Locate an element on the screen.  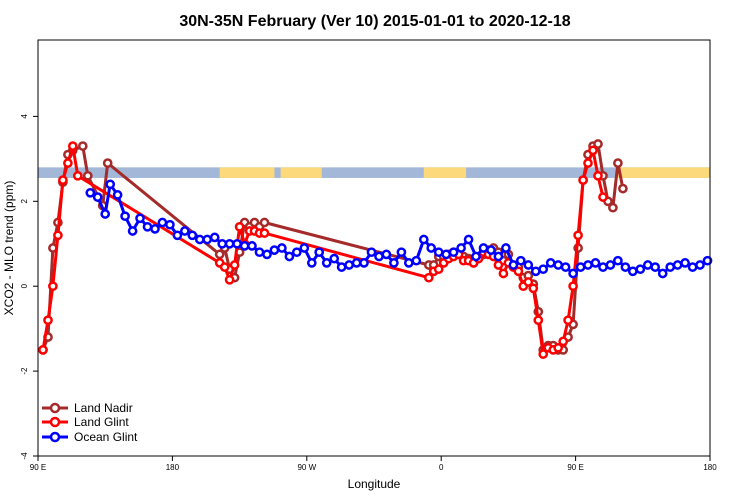
legend-label-land-nadir: Land Nadir is located at coordinates (103, 408).